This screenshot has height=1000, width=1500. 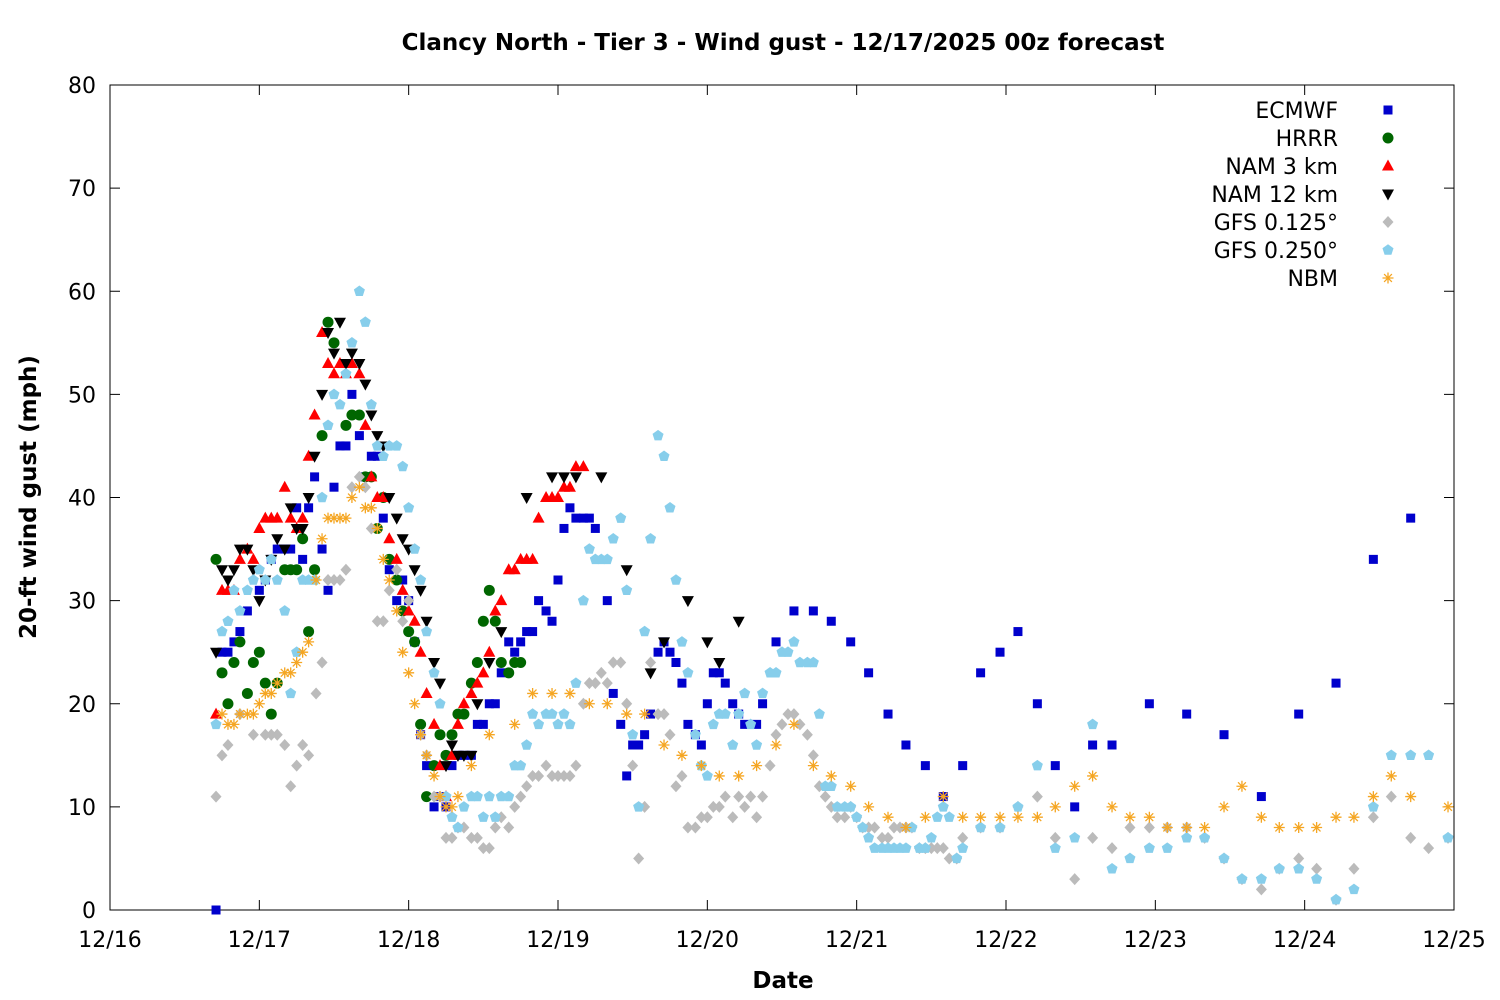 What do you see at coordinates (856, 940) in the screenshot?
I see `x-tick-label: 12/21` at bounding box center [856, 940].